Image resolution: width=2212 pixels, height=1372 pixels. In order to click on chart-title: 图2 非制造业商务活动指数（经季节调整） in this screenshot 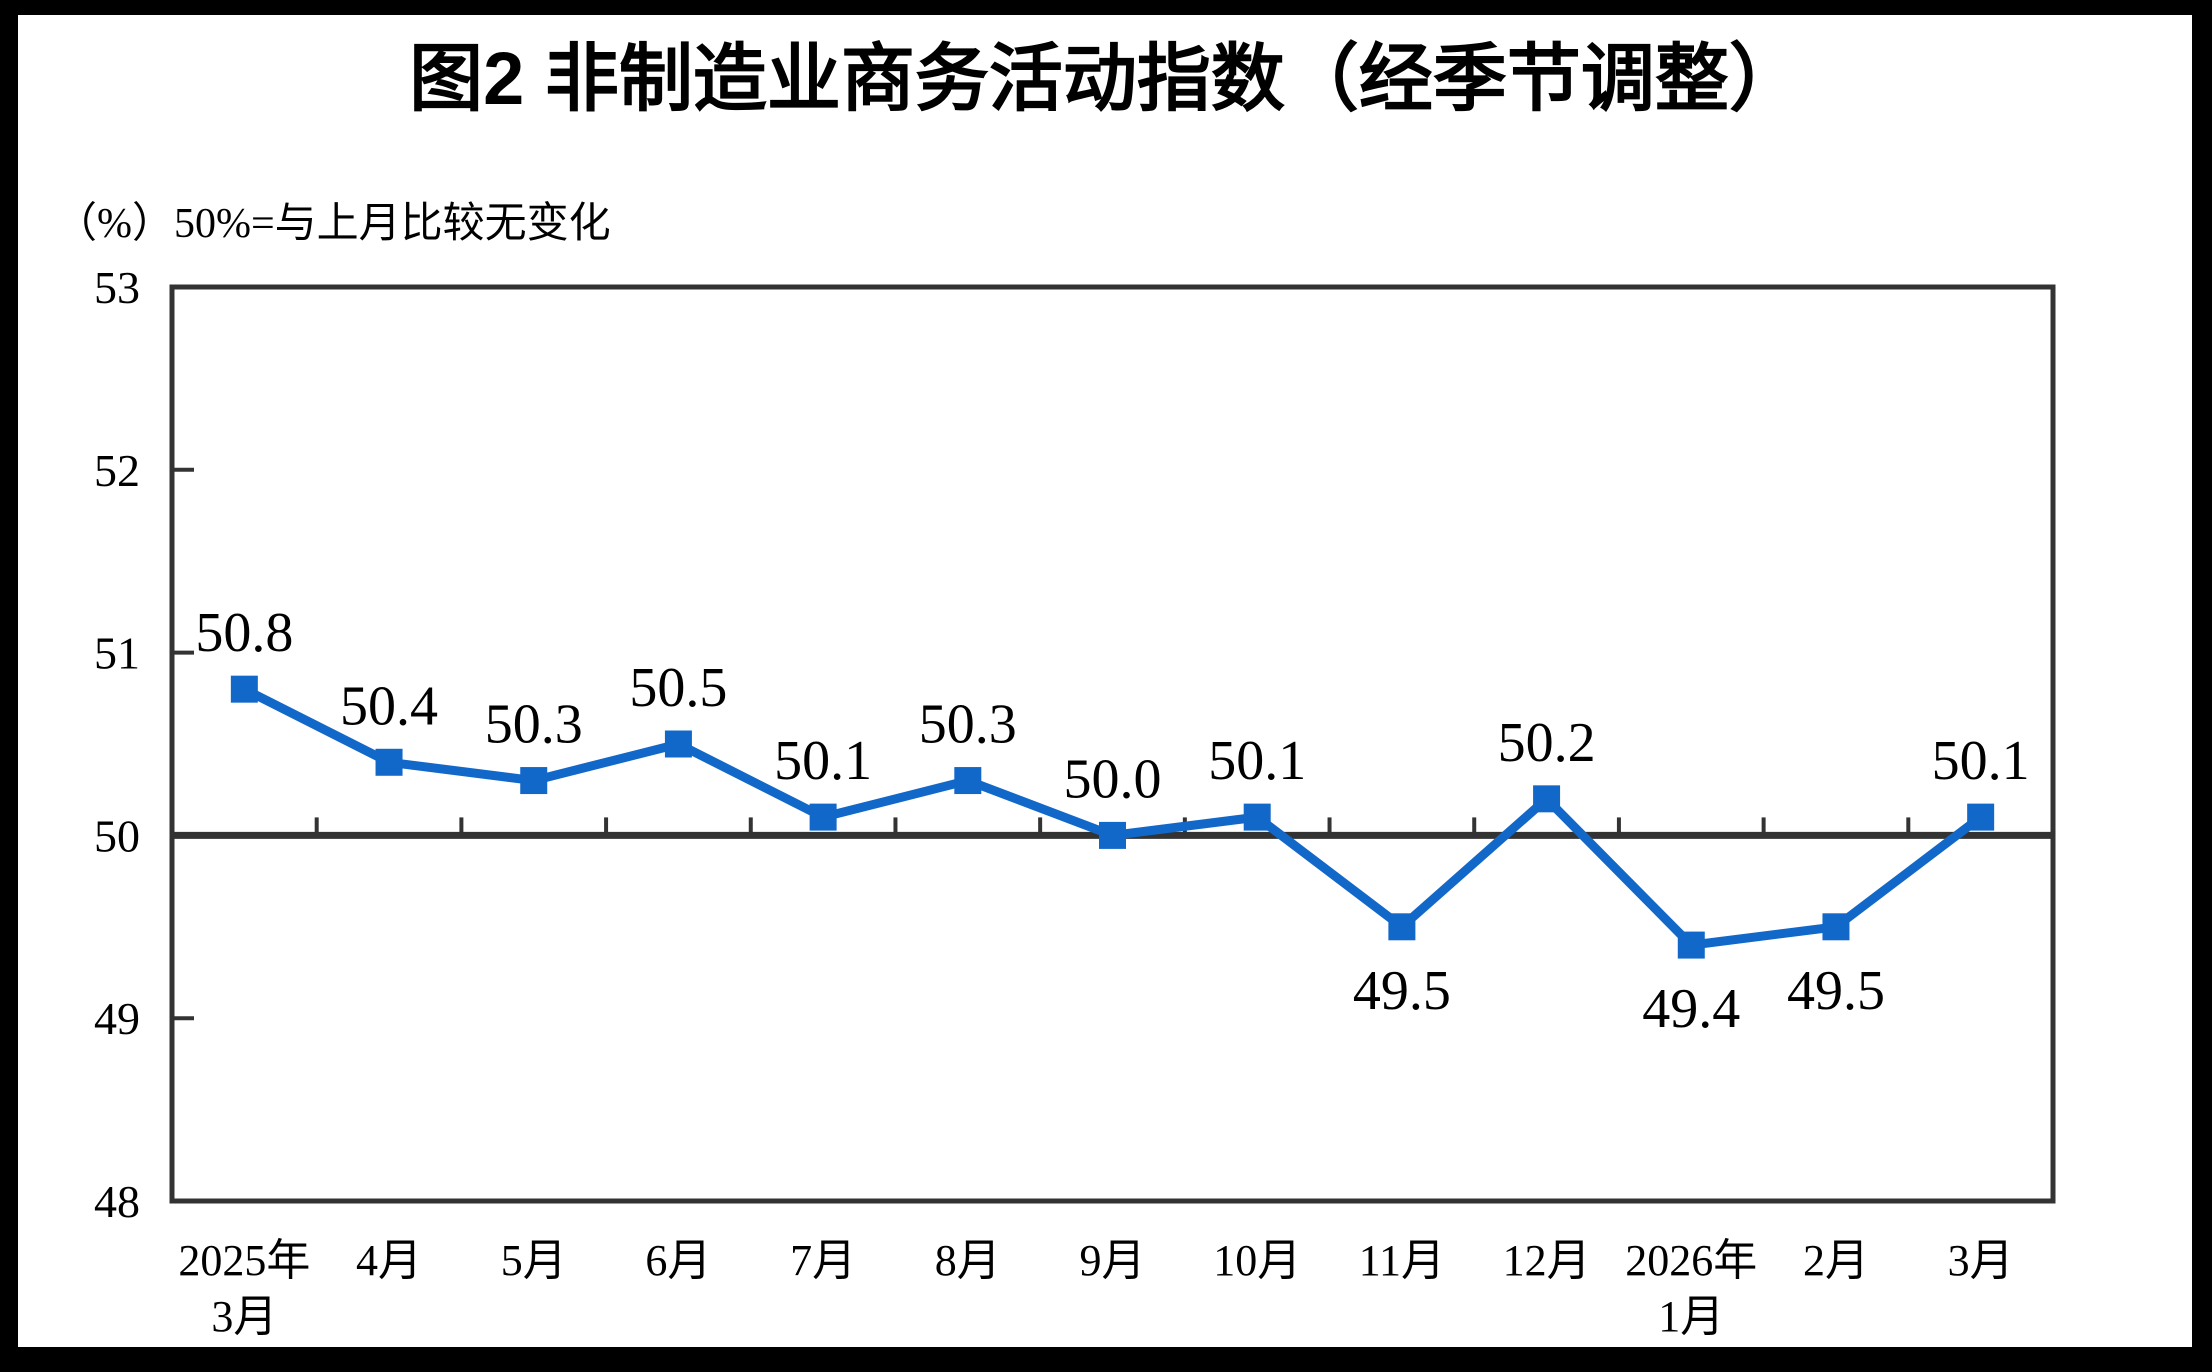, I will do `click(1106, 78)`.